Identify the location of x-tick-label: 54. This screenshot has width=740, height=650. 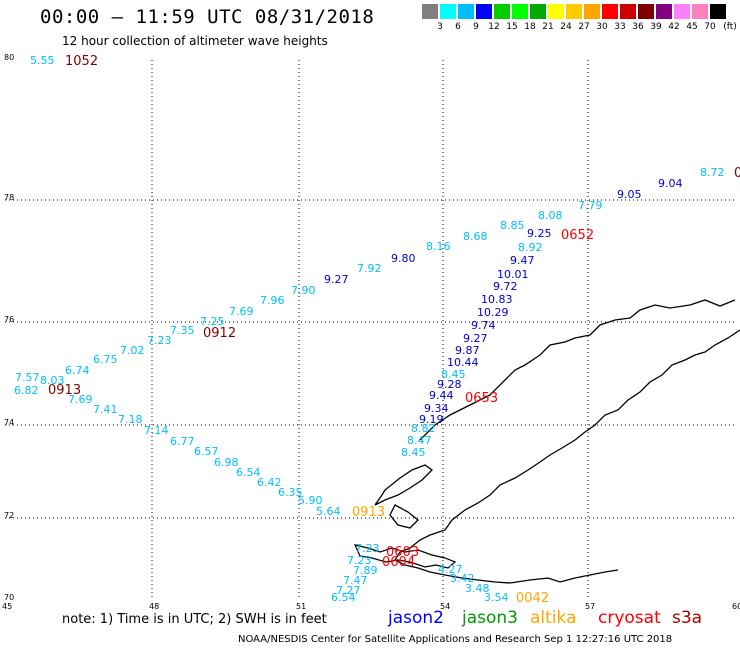
(445, 606).